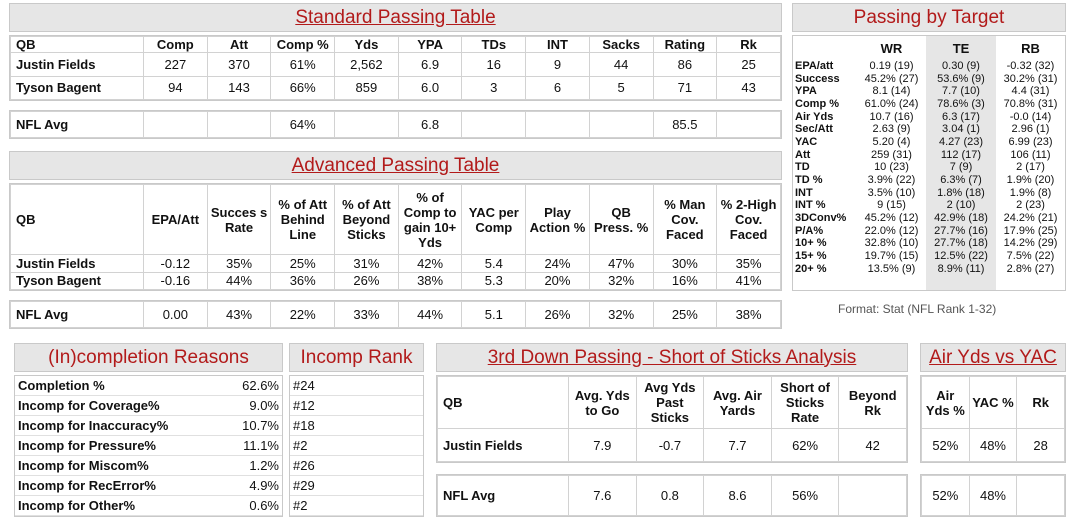 This screenshot has width=1076, height=521. Describe the element at coordinates (494, 263) in the screenshot. I see `table-row-cell: 5.4` at that location.